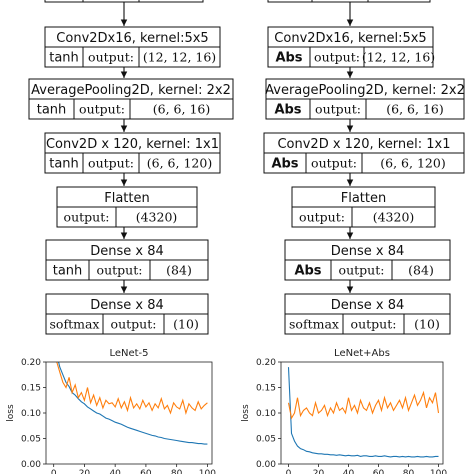 This screenshot has height=474, width=474. What do you see at coordinates (128, 353) in the screenshot?
I see `chart-title: LeNet-5` at bounding box center [128, 353].